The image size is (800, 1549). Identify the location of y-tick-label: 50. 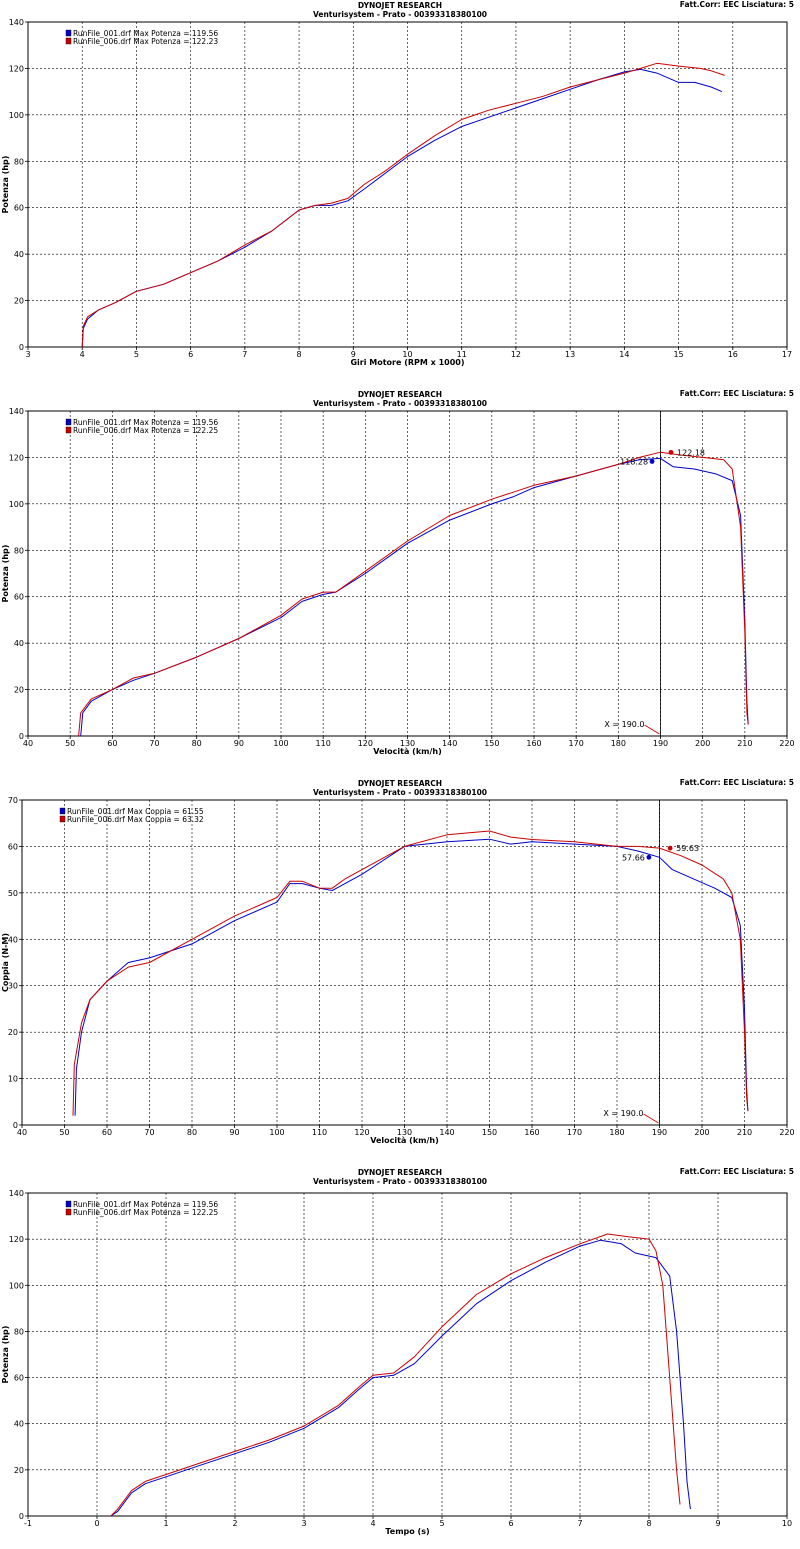
(13, 893).